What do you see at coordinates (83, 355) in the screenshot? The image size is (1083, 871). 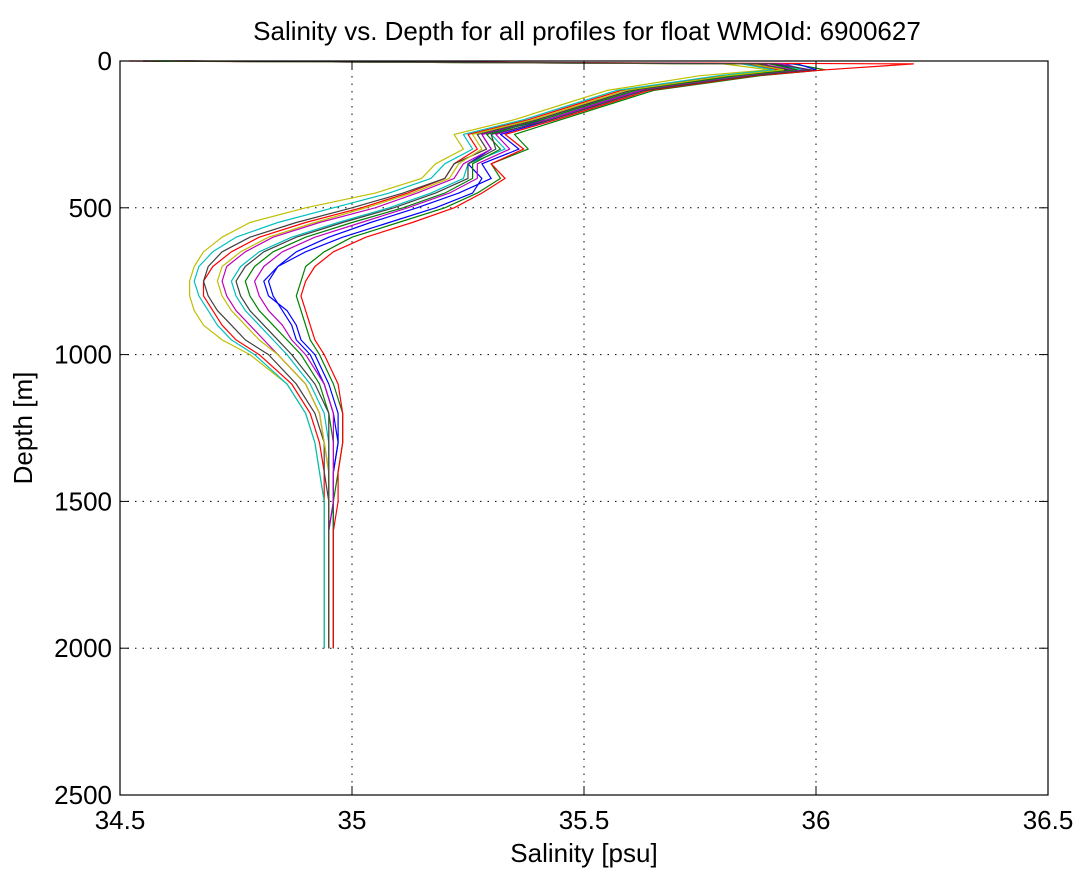 I see `y-tick-label: 1000` at bounding box center [83, 355].